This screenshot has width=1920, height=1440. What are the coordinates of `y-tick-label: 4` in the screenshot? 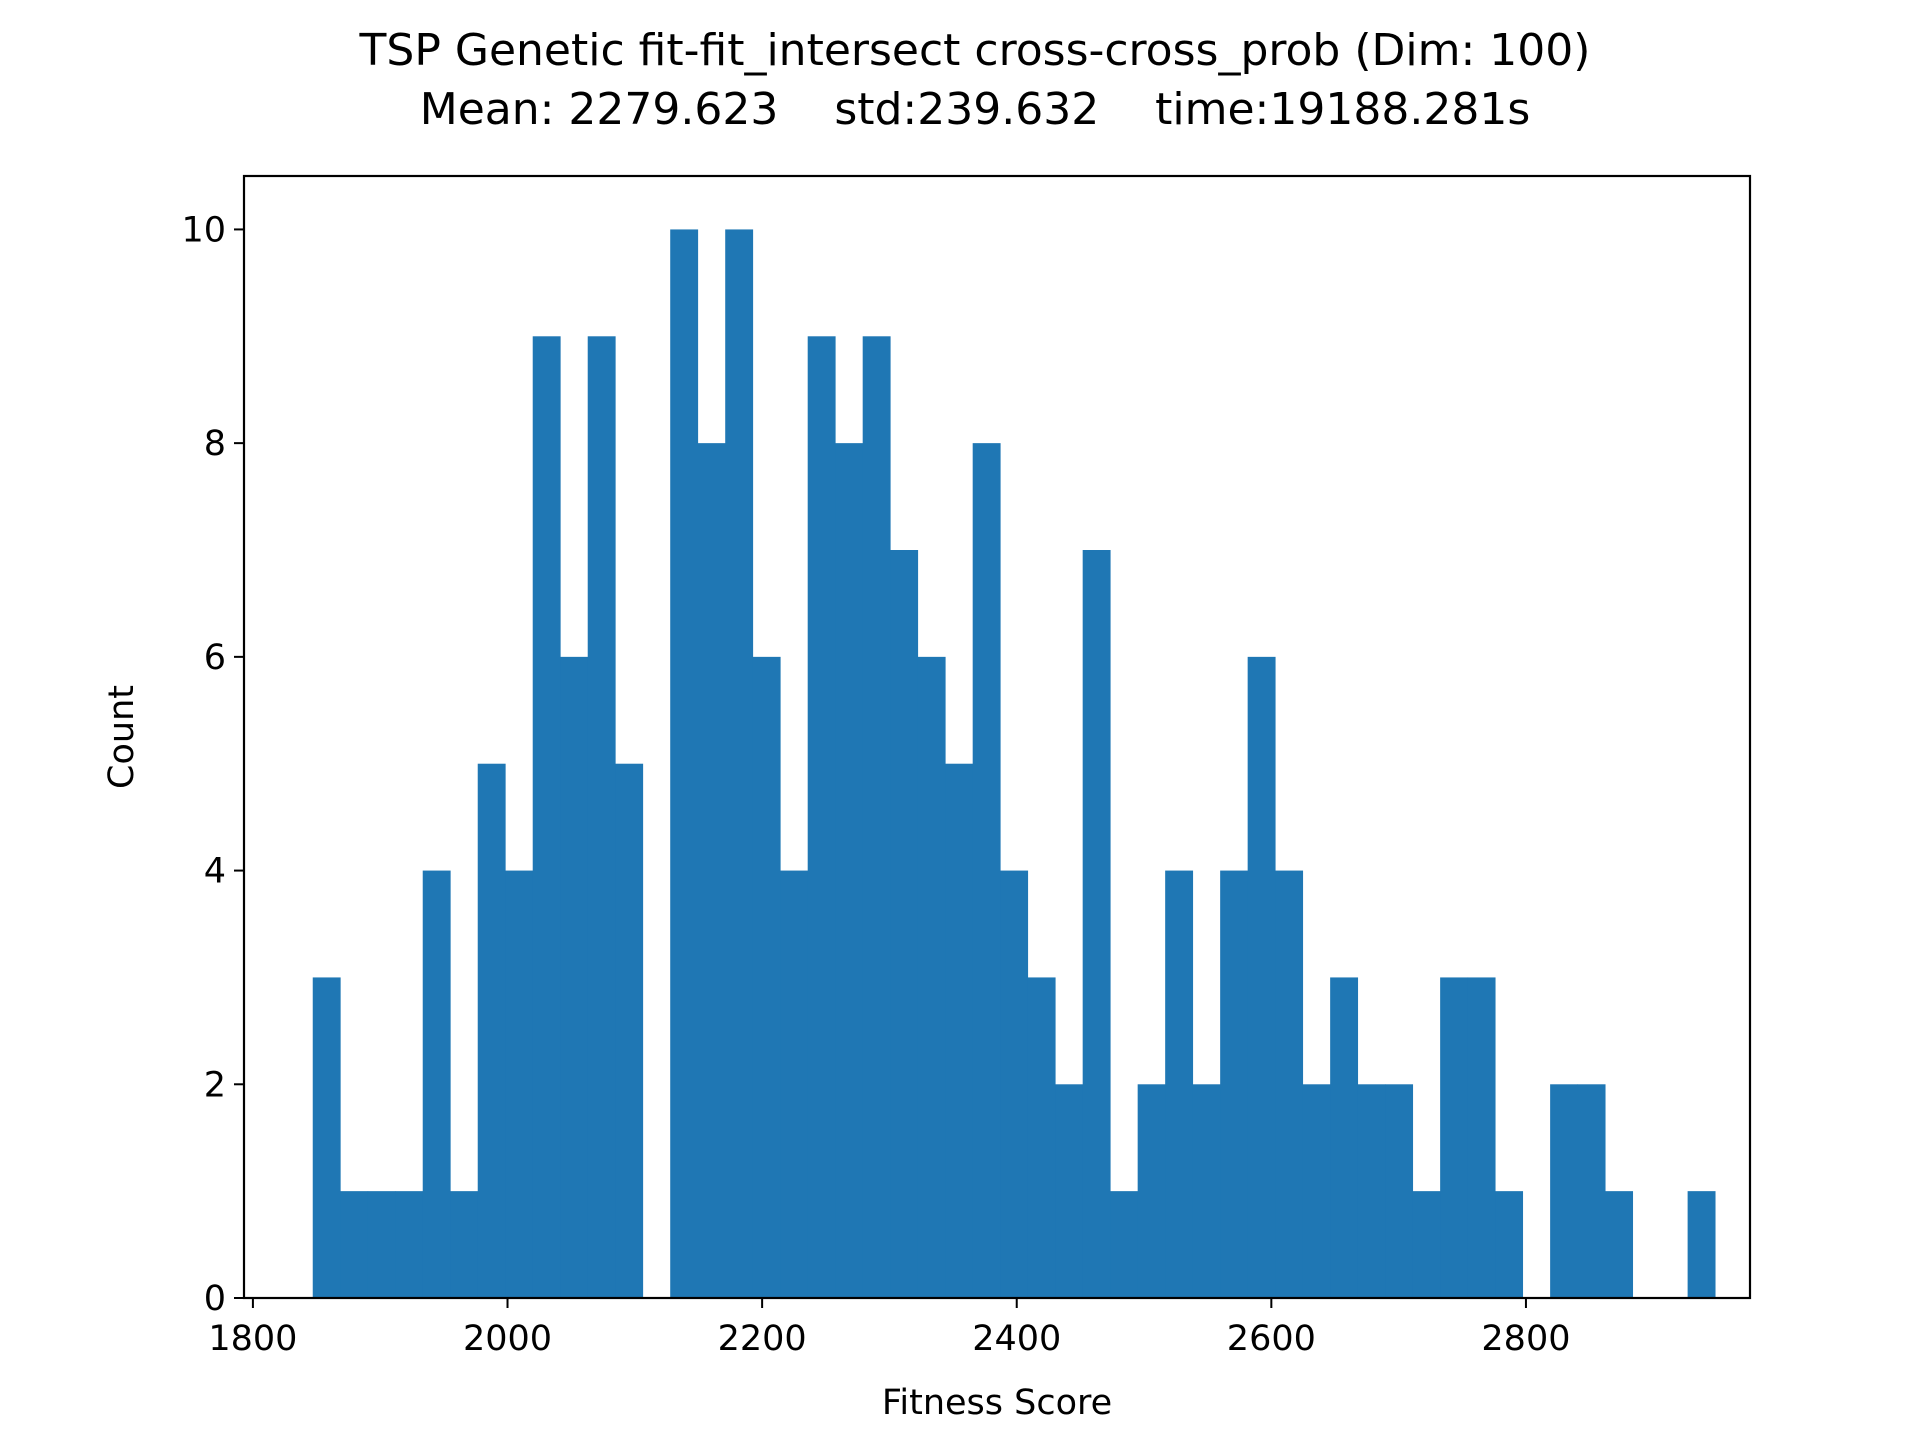 It's located at (215, 872).